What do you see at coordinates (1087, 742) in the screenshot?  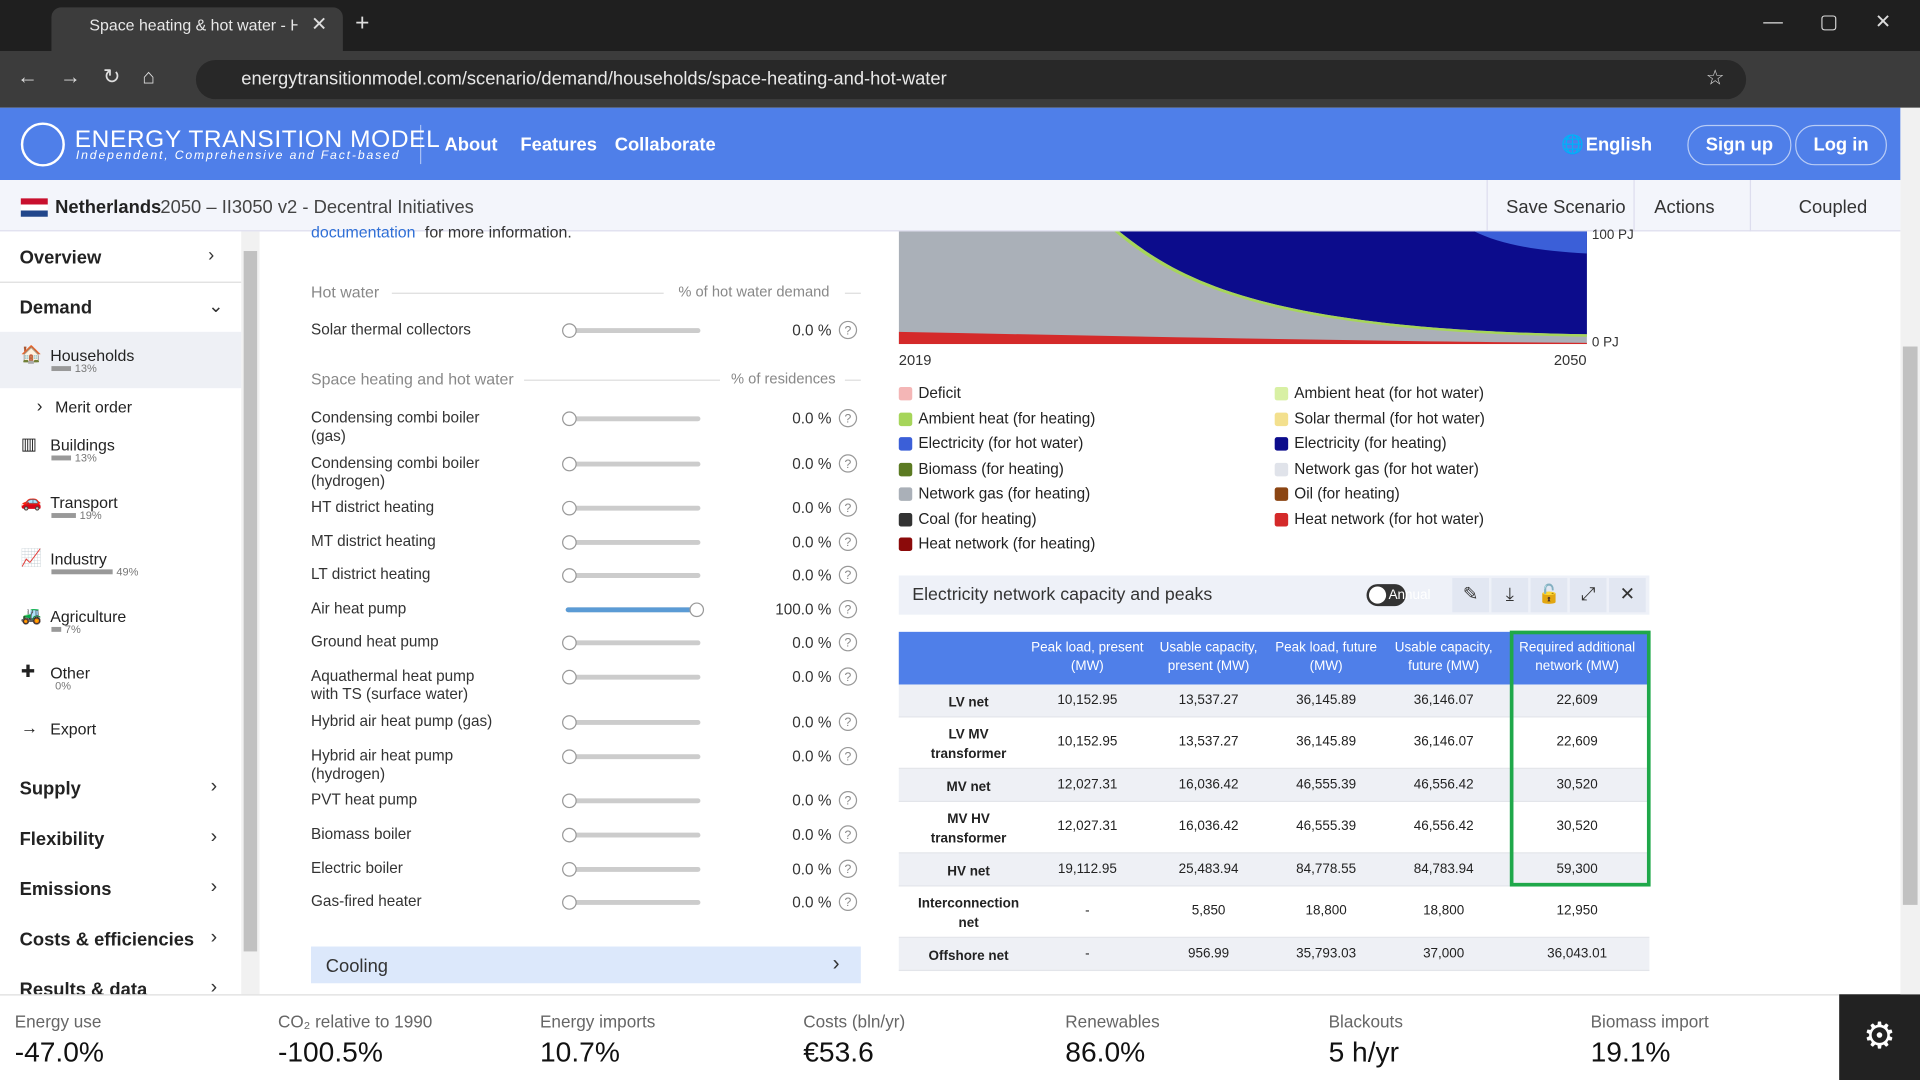 I see `table-cell: 10,152.95` at bounding box center [1087, 742].